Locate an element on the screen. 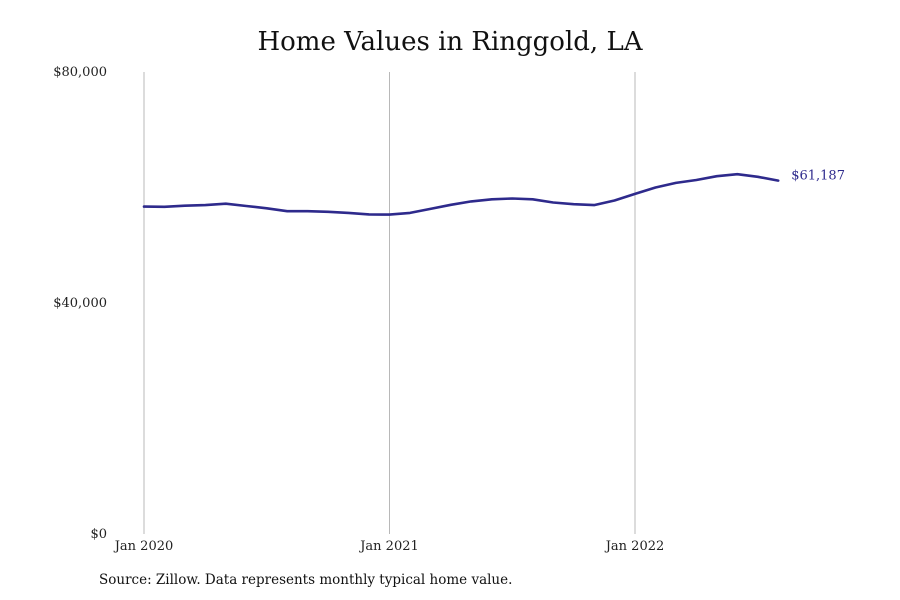 This screenshot has width=900, height=600. x-tick-label: Jan 2022 is located at coordinates (634, 546).